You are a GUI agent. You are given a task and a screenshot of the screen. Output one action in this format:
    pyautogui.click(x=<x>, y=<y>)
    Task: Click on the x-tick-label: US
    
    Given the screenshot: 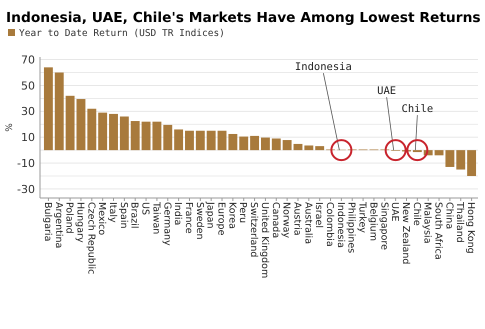 What is the action you would take?
    pyautogui.click(x=145, y=208)
    